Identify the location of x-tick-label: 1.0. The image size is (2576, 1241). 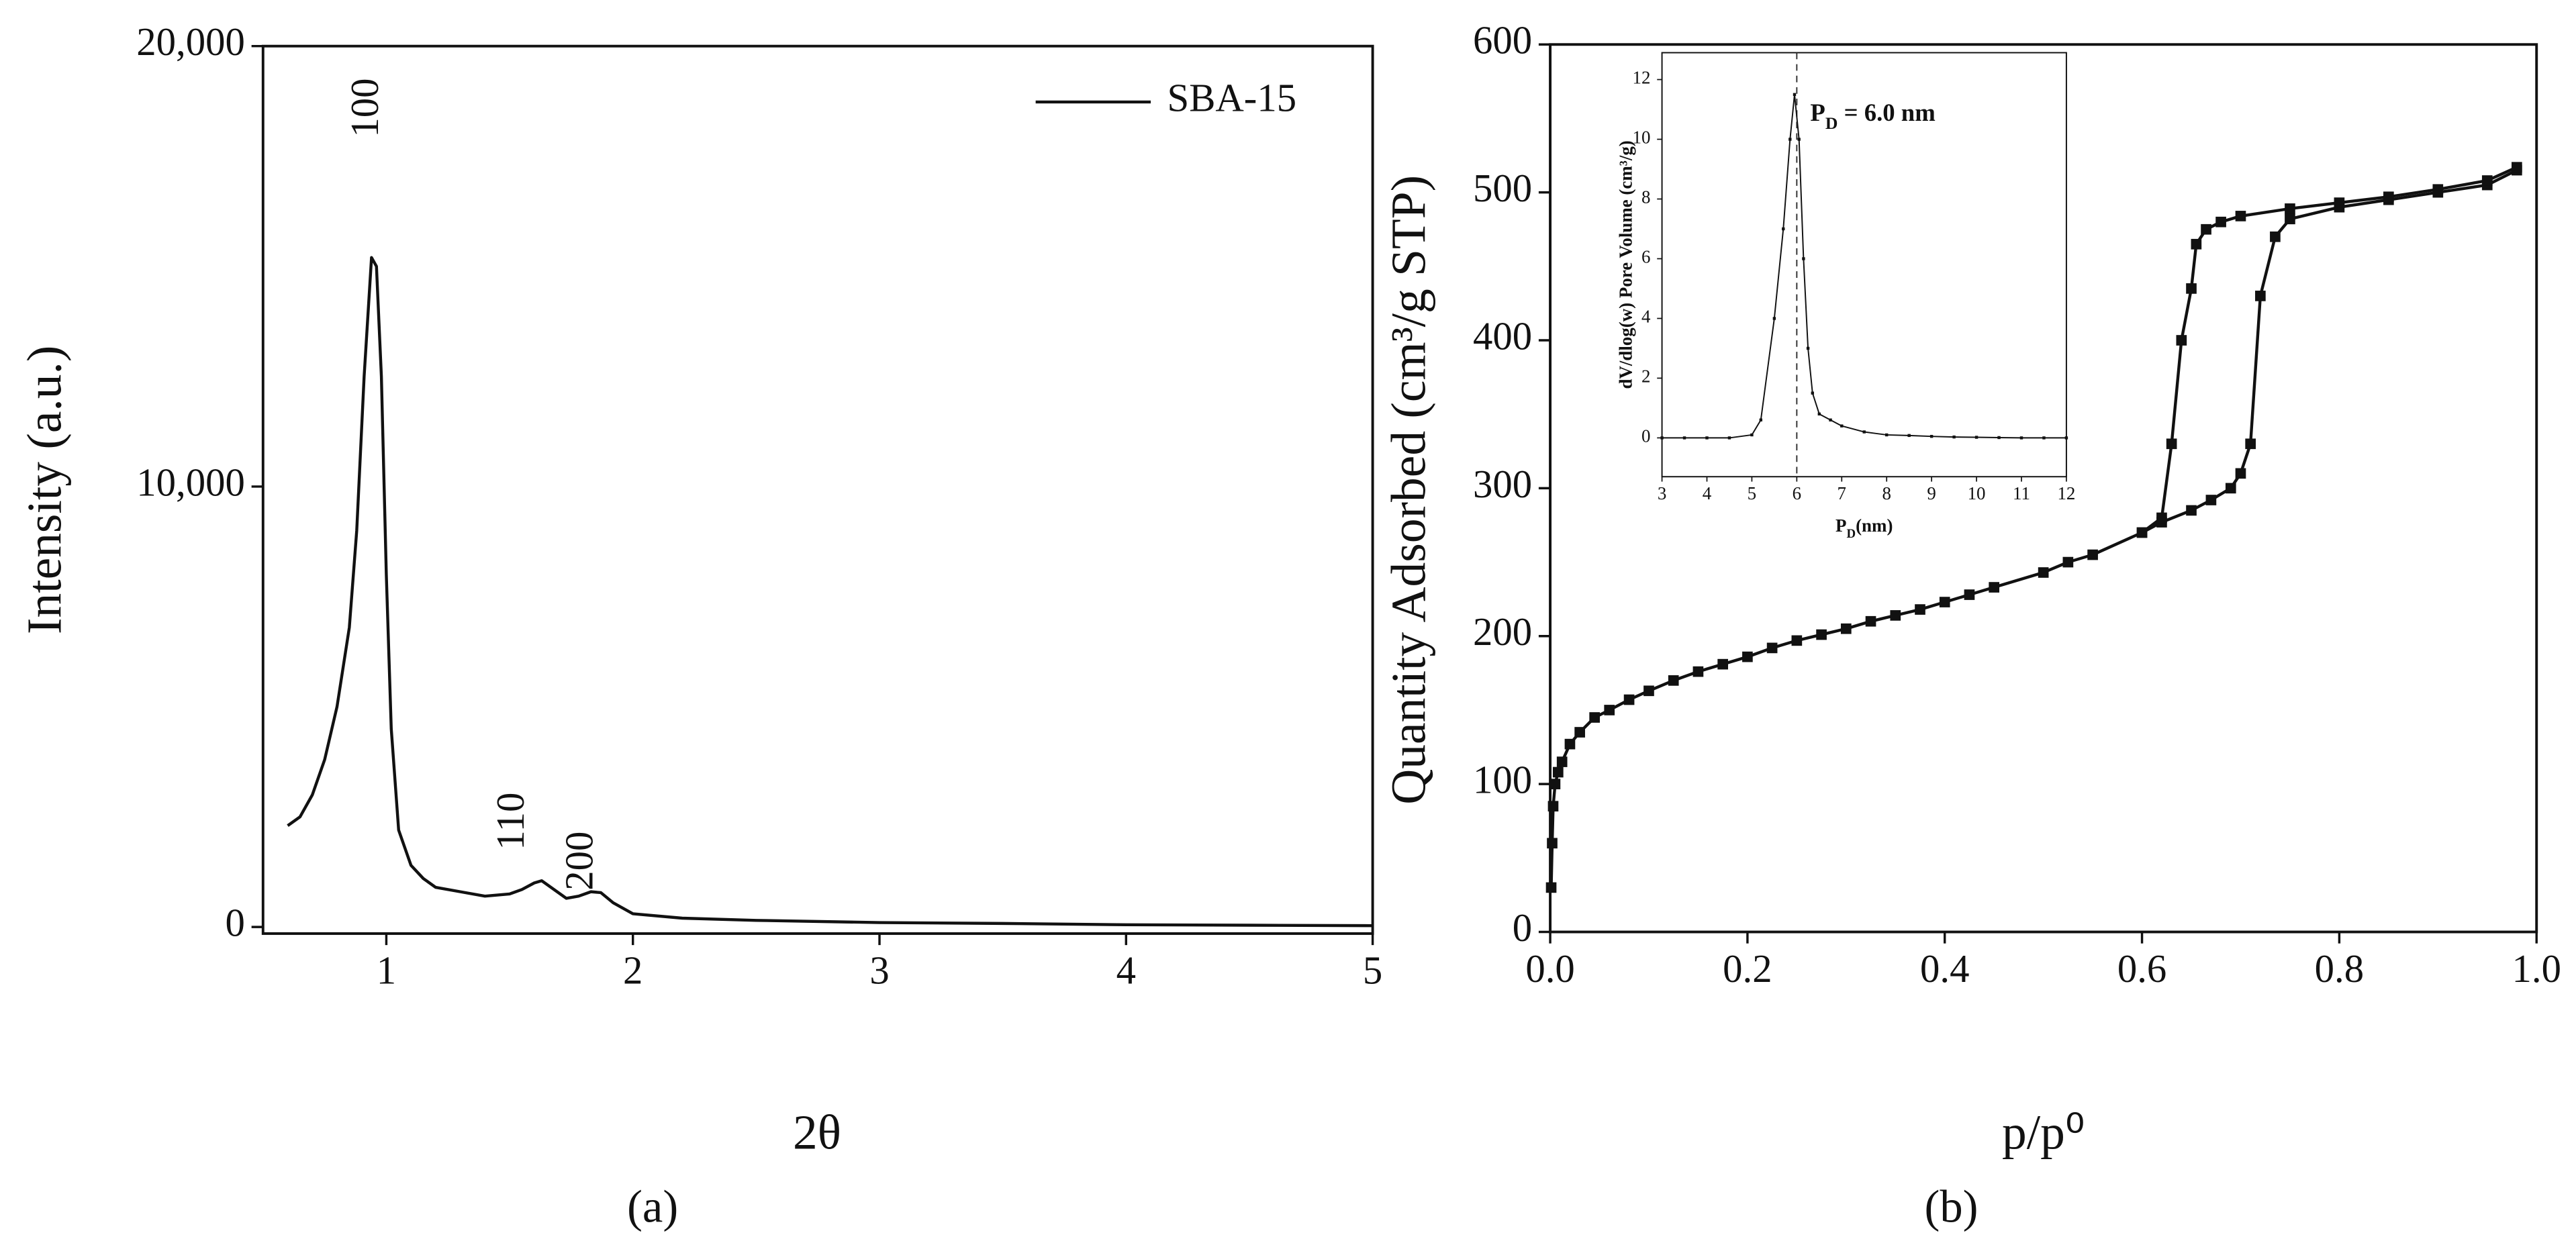
(2536, 969).